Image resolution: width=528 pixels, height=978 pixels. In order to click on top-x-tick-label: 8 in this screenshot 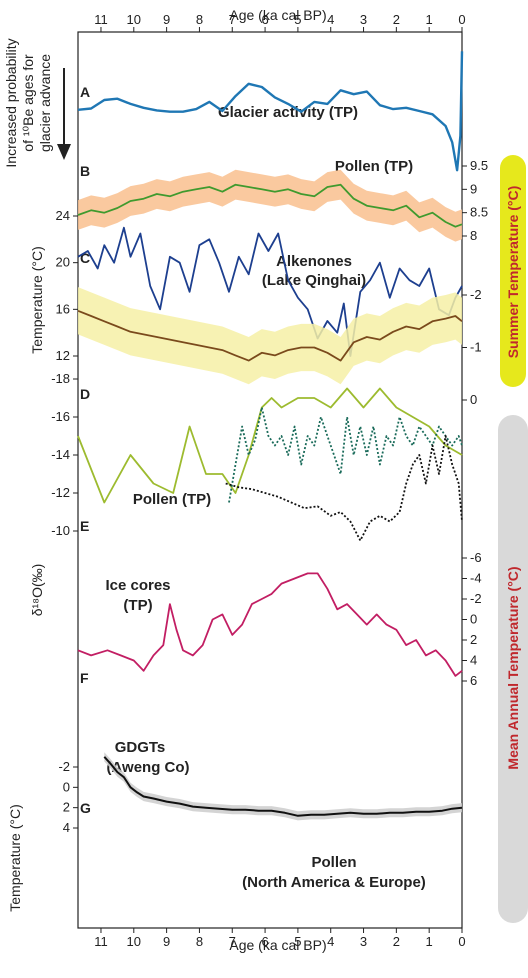, I will do `click(199, 19)`.